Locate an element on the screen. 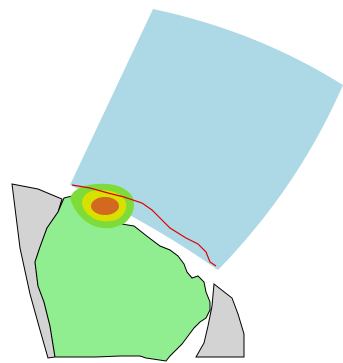  neighbor-landmass-right is located at coordinates (220, 320).